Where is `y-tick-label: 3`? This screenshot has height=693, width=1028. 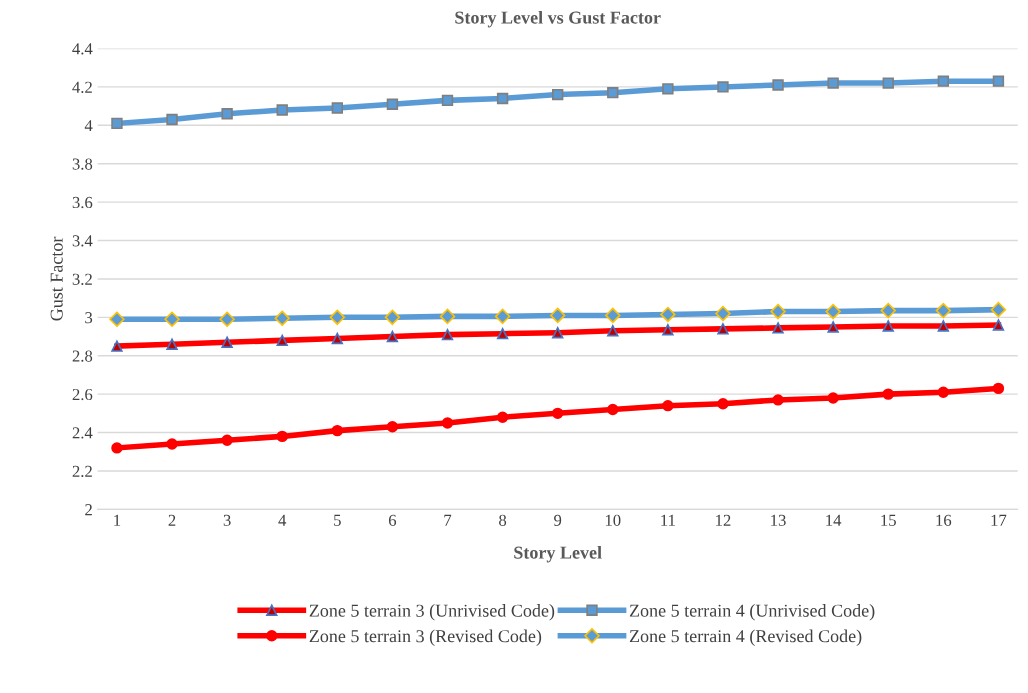
y-tick-label: 3 is located at coordinates (89, 318).